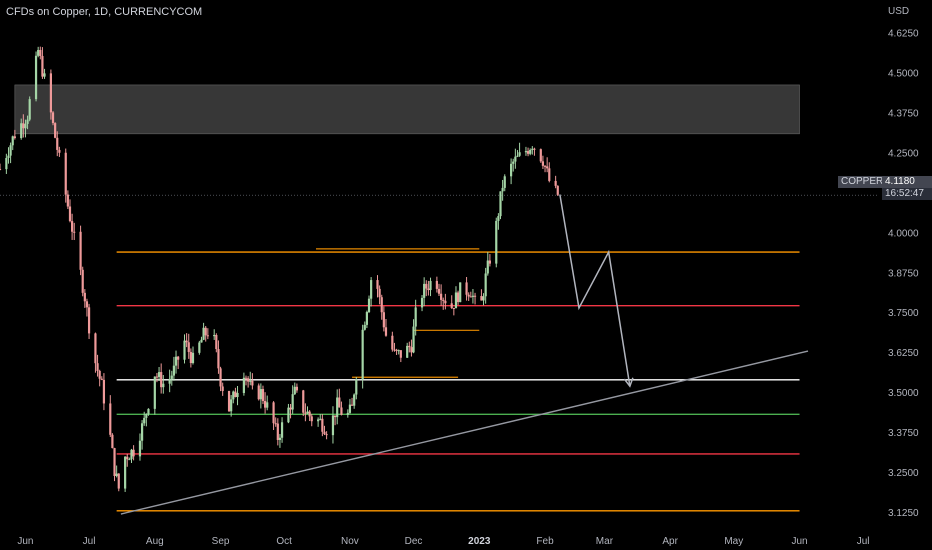  I want to click on resistance-zone, so click(407, 109).